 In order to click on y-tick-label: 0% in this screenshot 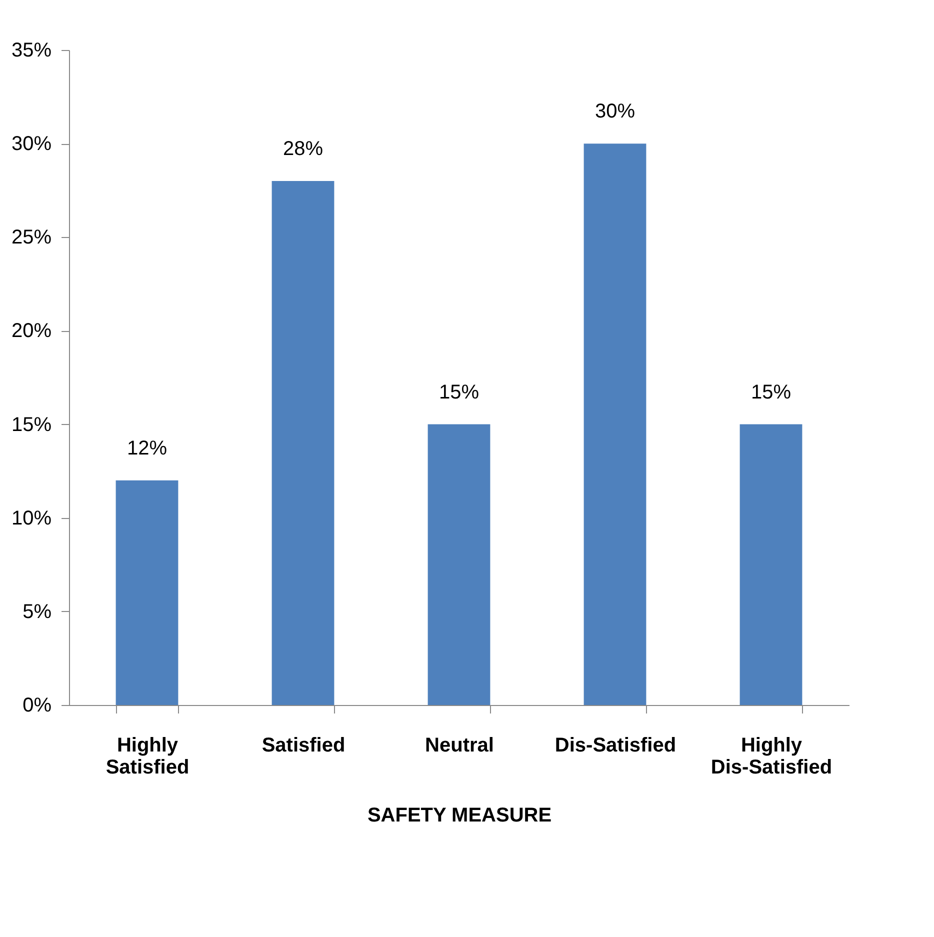, I will do `click(37, 705)`.